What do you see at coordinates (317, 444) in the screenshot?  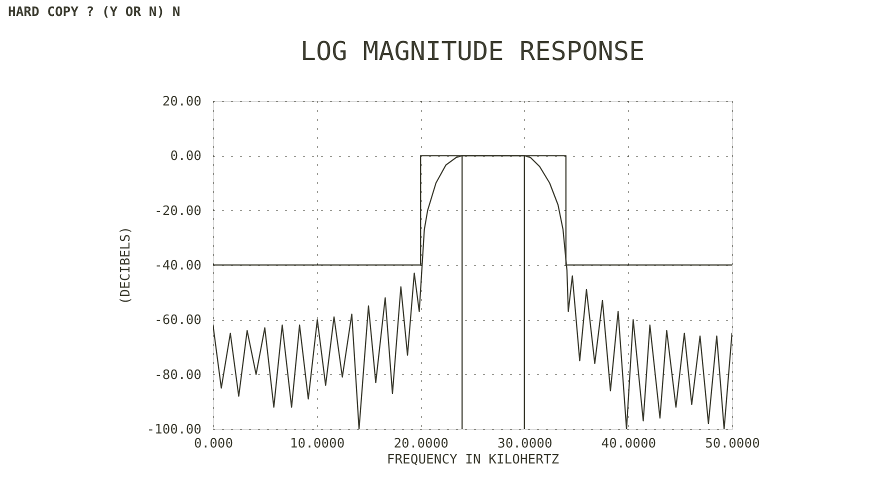 I see `x-tick-label: 10.0000` at bounding box center [317, 444].